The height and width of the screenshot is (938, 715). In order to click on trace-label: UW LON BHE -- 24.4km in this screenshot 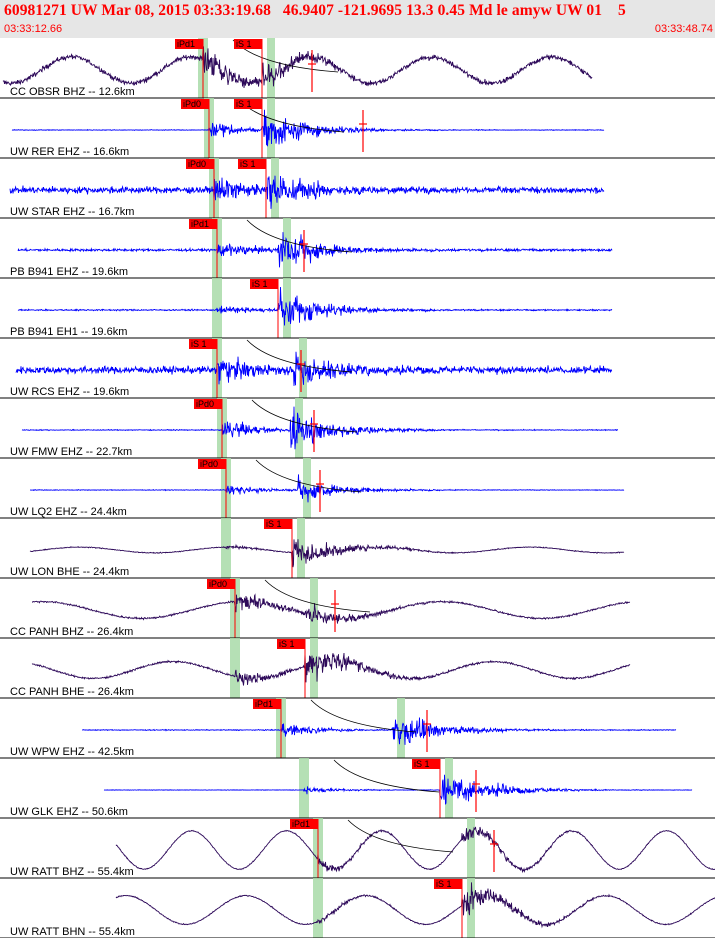, I will do `click(69, 572)`.